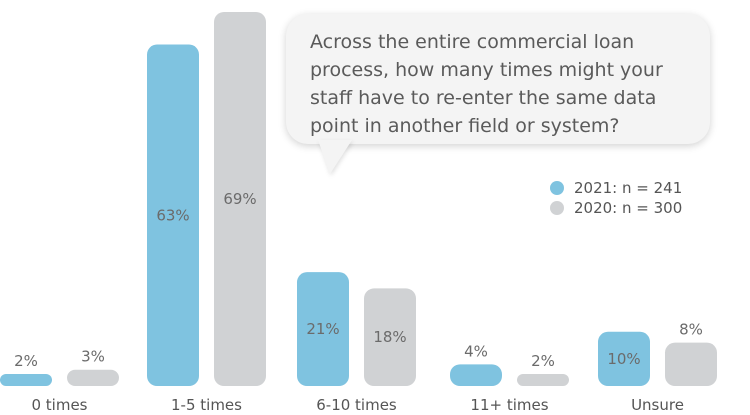 The width and height of the screenshot is (750, 415). I want to click on bar-unsure-2020, so click(691, 364).